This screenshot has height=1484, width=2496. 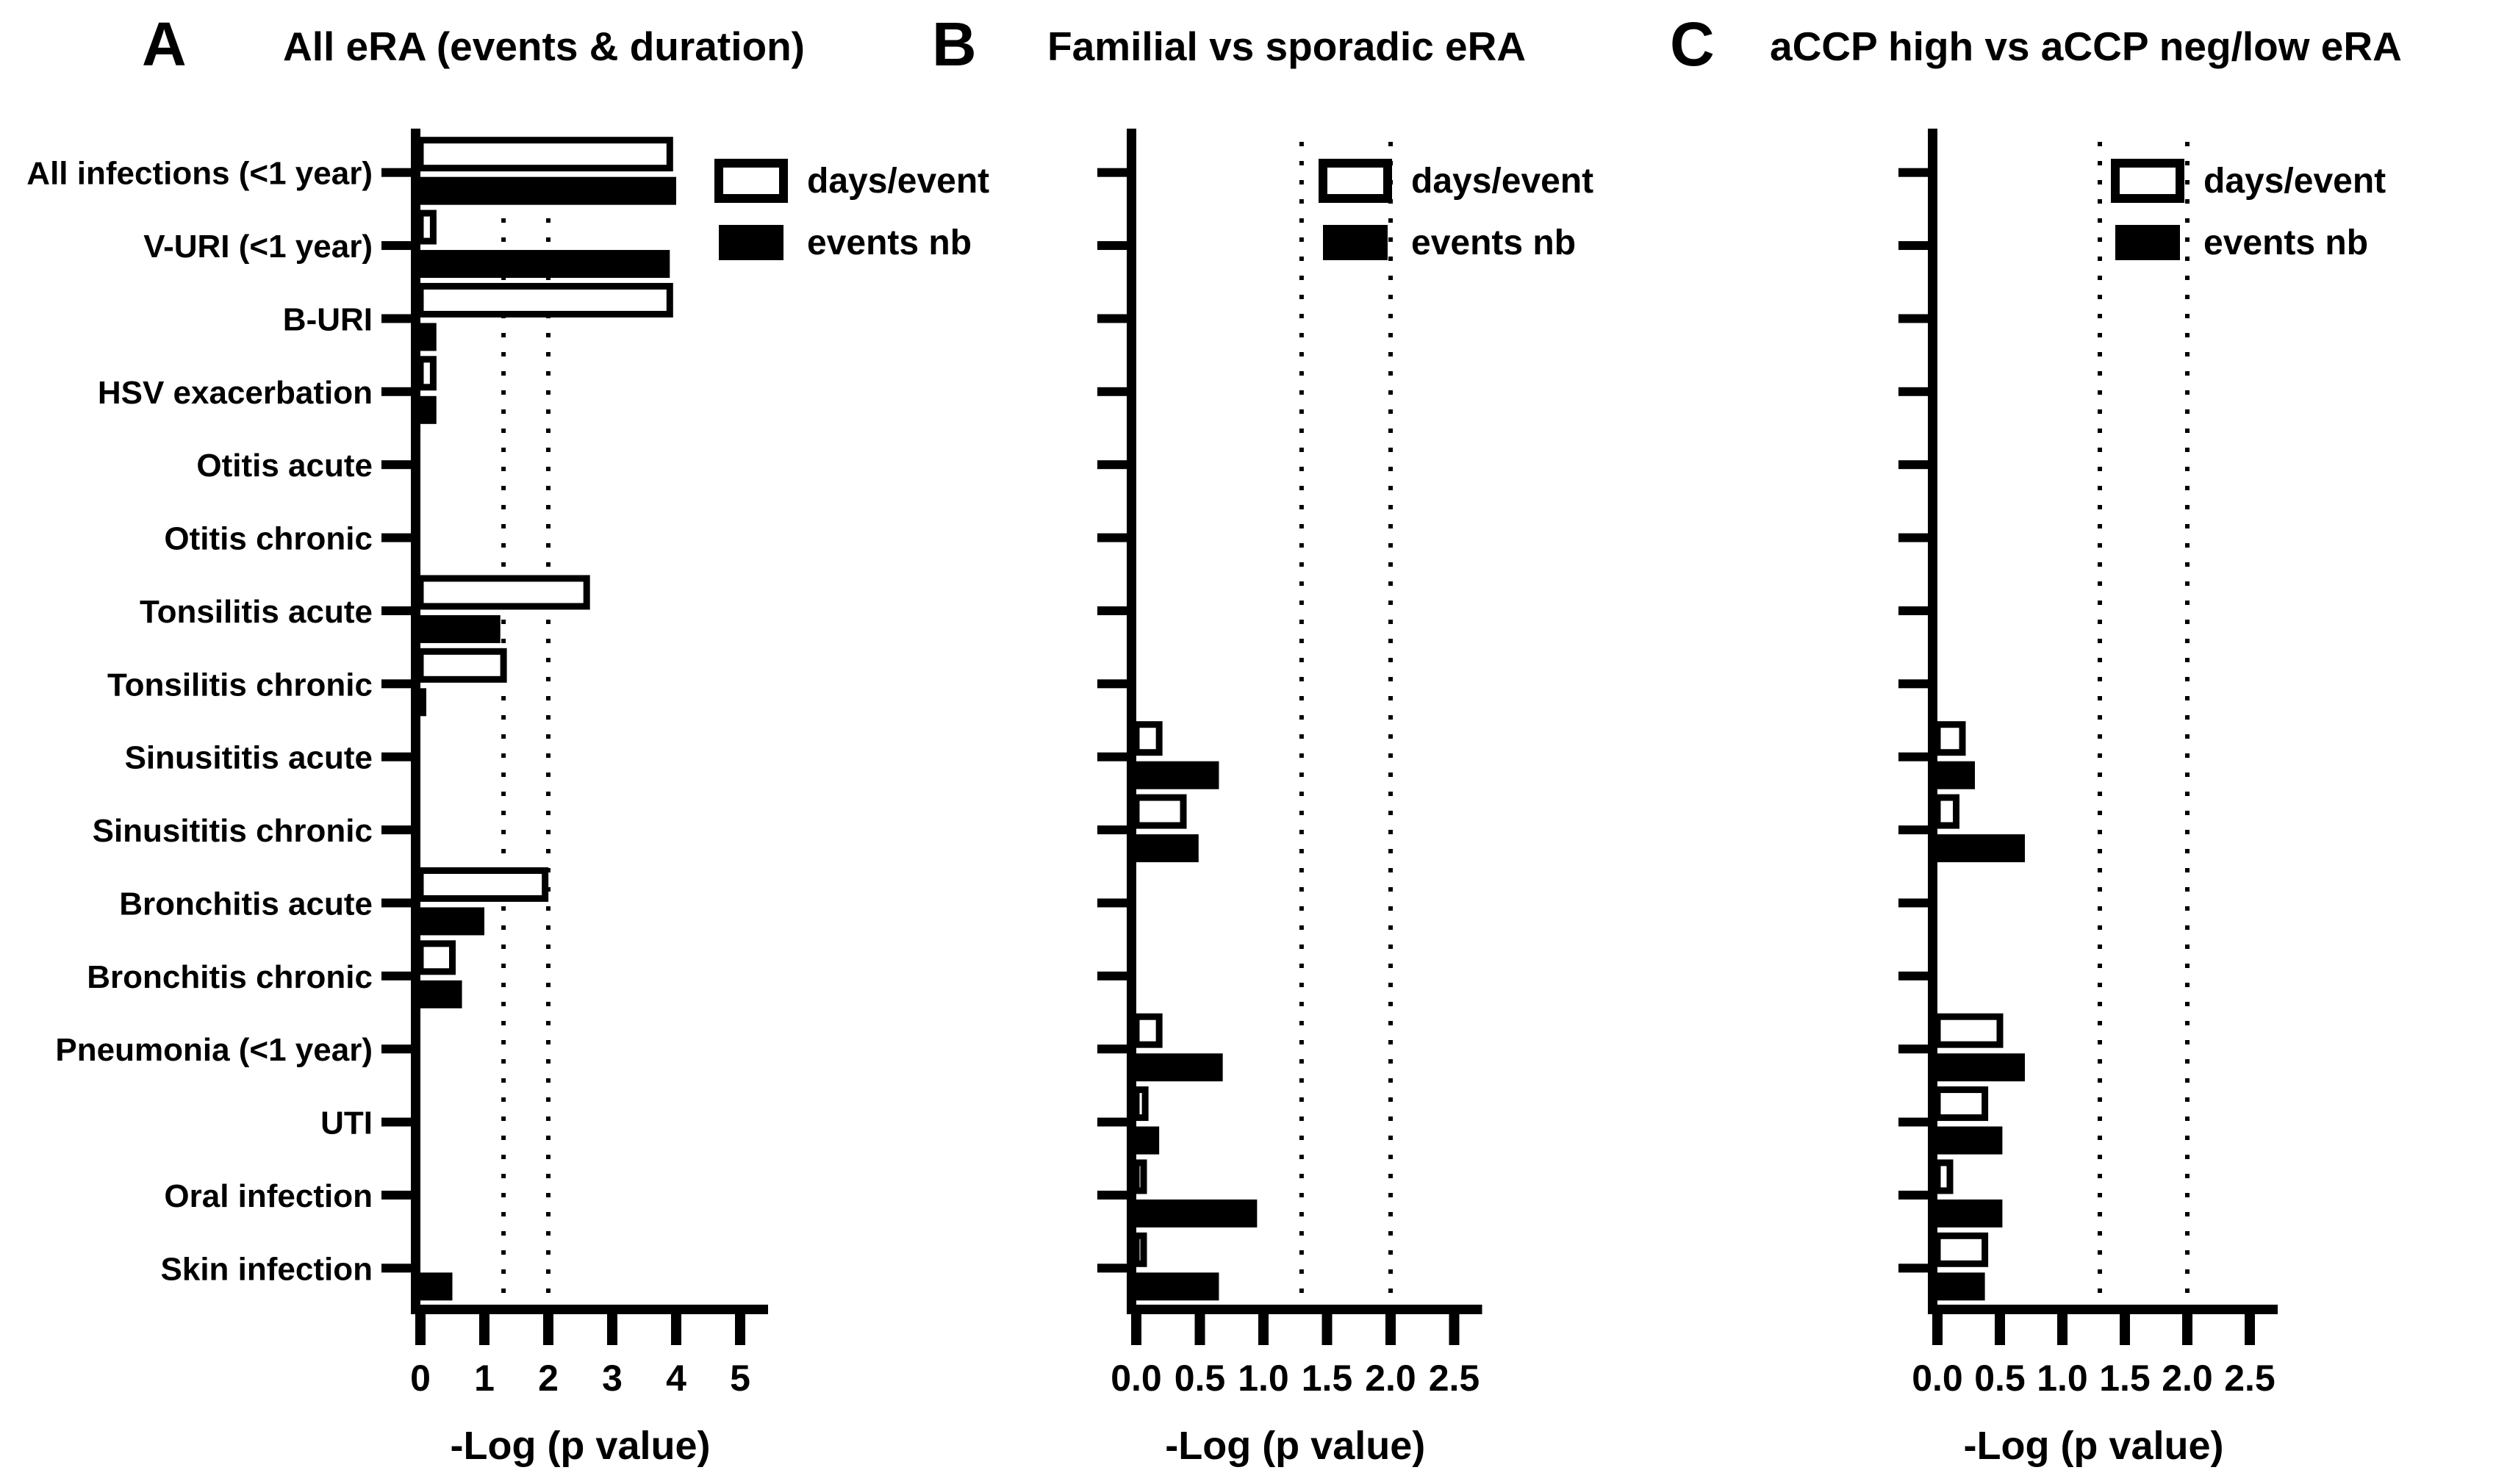 I want to click on x-tick-label: 2.0, so click(x=2187, y=1379).